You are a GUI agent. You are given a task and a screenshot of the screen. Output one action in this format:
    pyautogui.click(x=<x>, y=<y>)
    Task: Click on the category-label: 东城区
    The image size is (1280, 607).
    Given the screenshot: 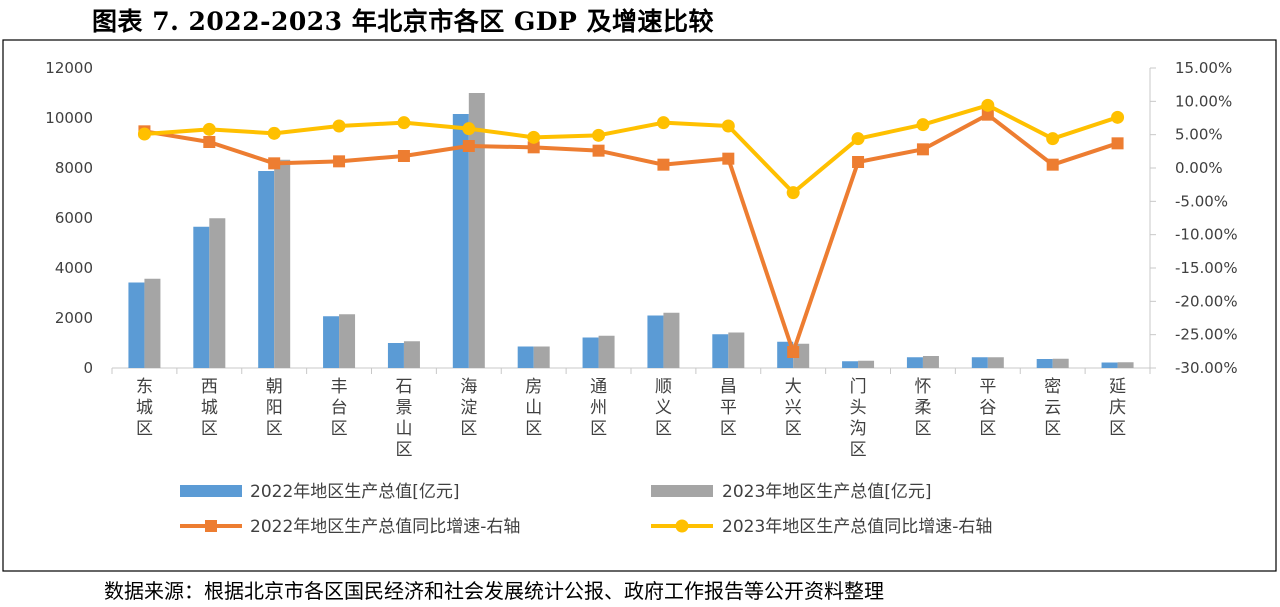 What is the action you would take?
    pyautogui.click(x=144, y=408)
    